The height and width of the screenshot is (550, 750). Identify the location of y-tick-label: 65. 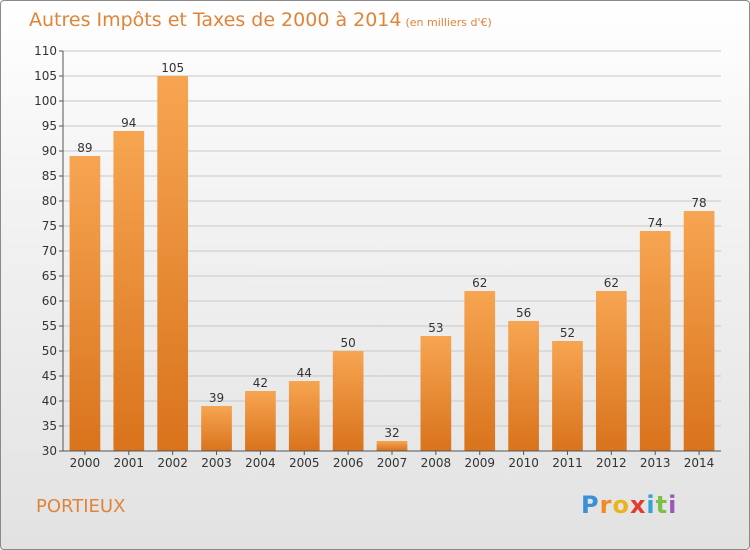
(49, 276).